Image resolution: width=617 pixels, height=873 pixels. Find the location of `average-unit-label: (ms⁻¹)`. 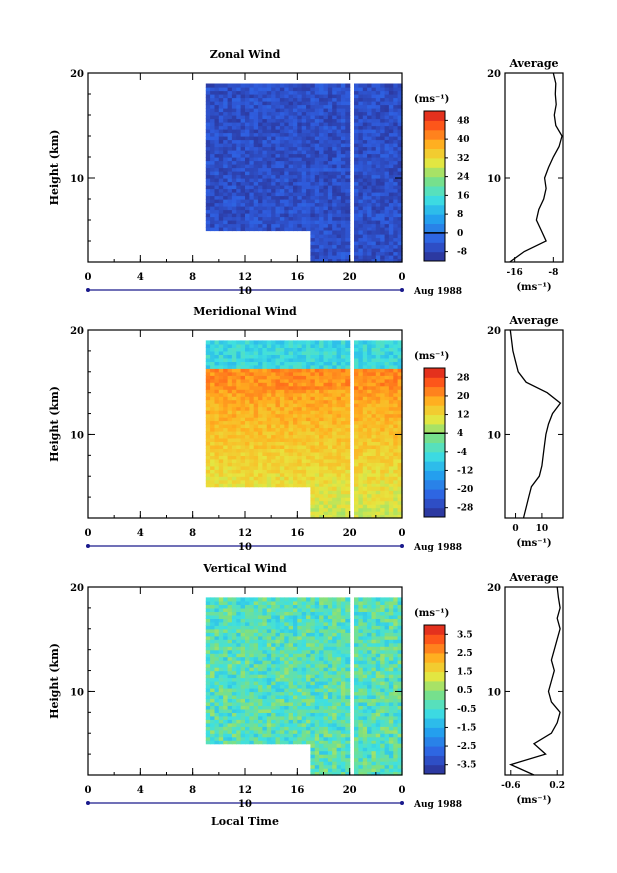

average-unit-label: (ms⁻¹) is located at coordinates (533, 543).